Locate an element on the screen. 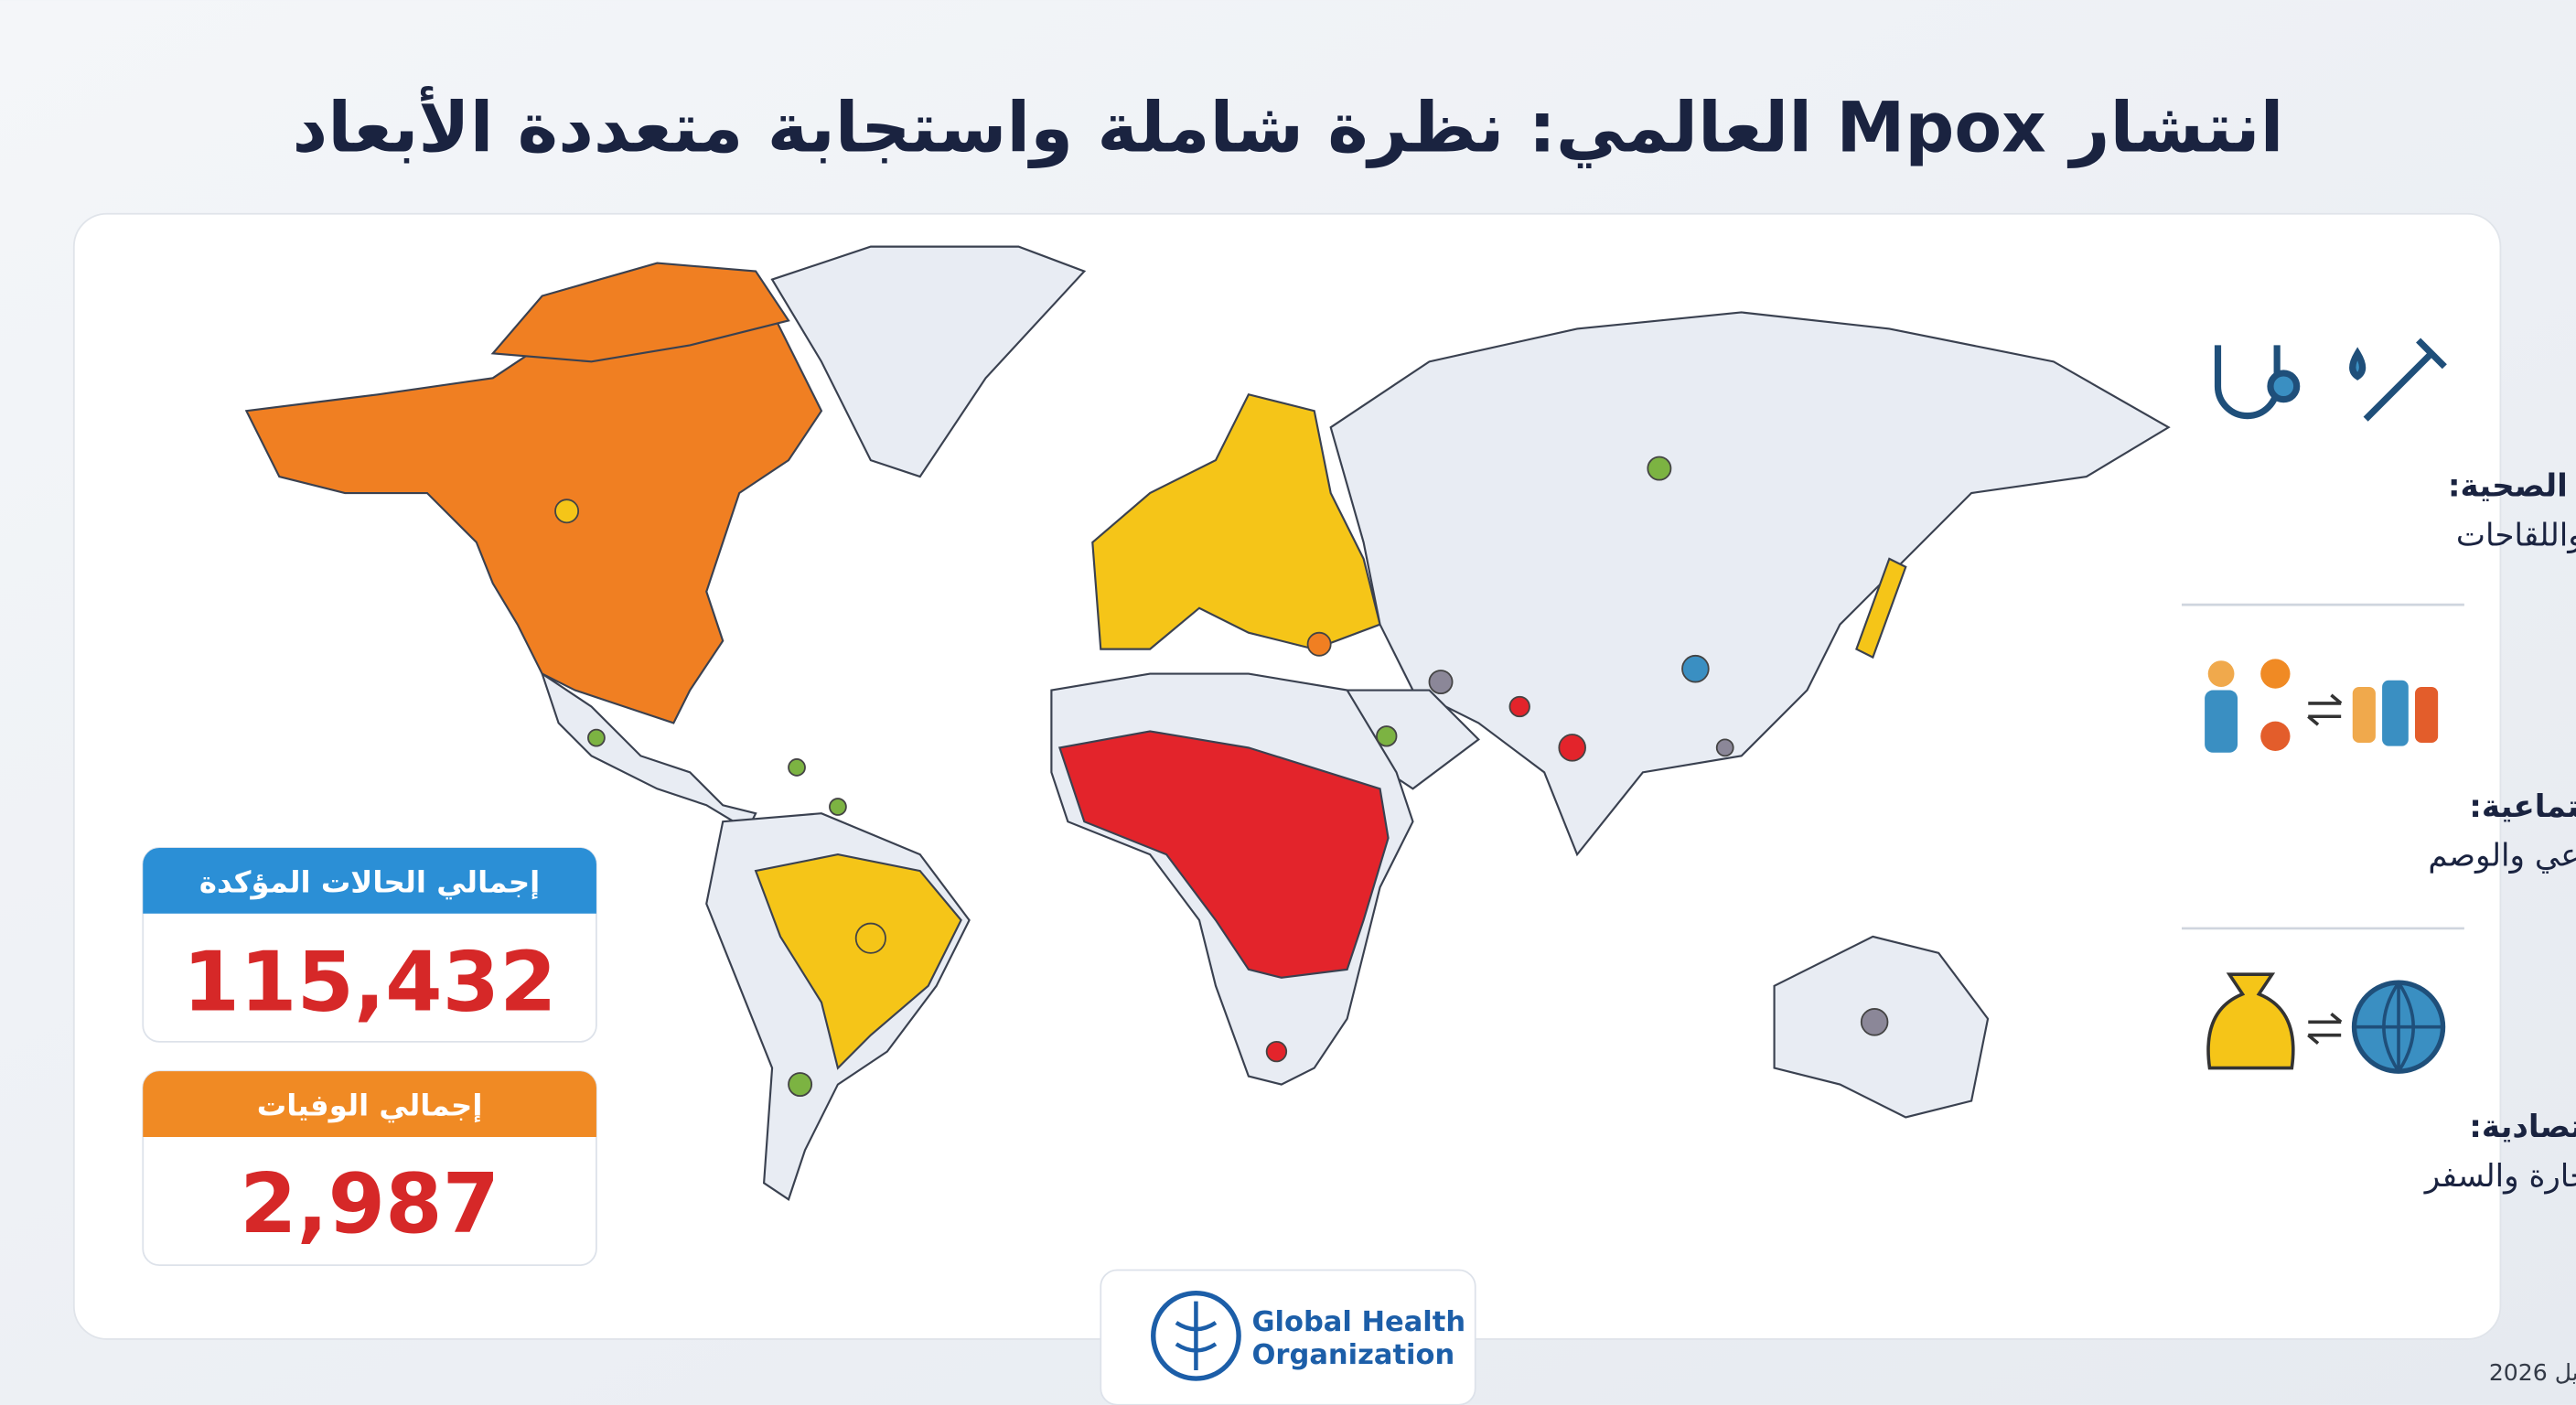  stat-cases: إجمالي الحالات المؤكدة 115,432 is located at coordinates (370, 945).